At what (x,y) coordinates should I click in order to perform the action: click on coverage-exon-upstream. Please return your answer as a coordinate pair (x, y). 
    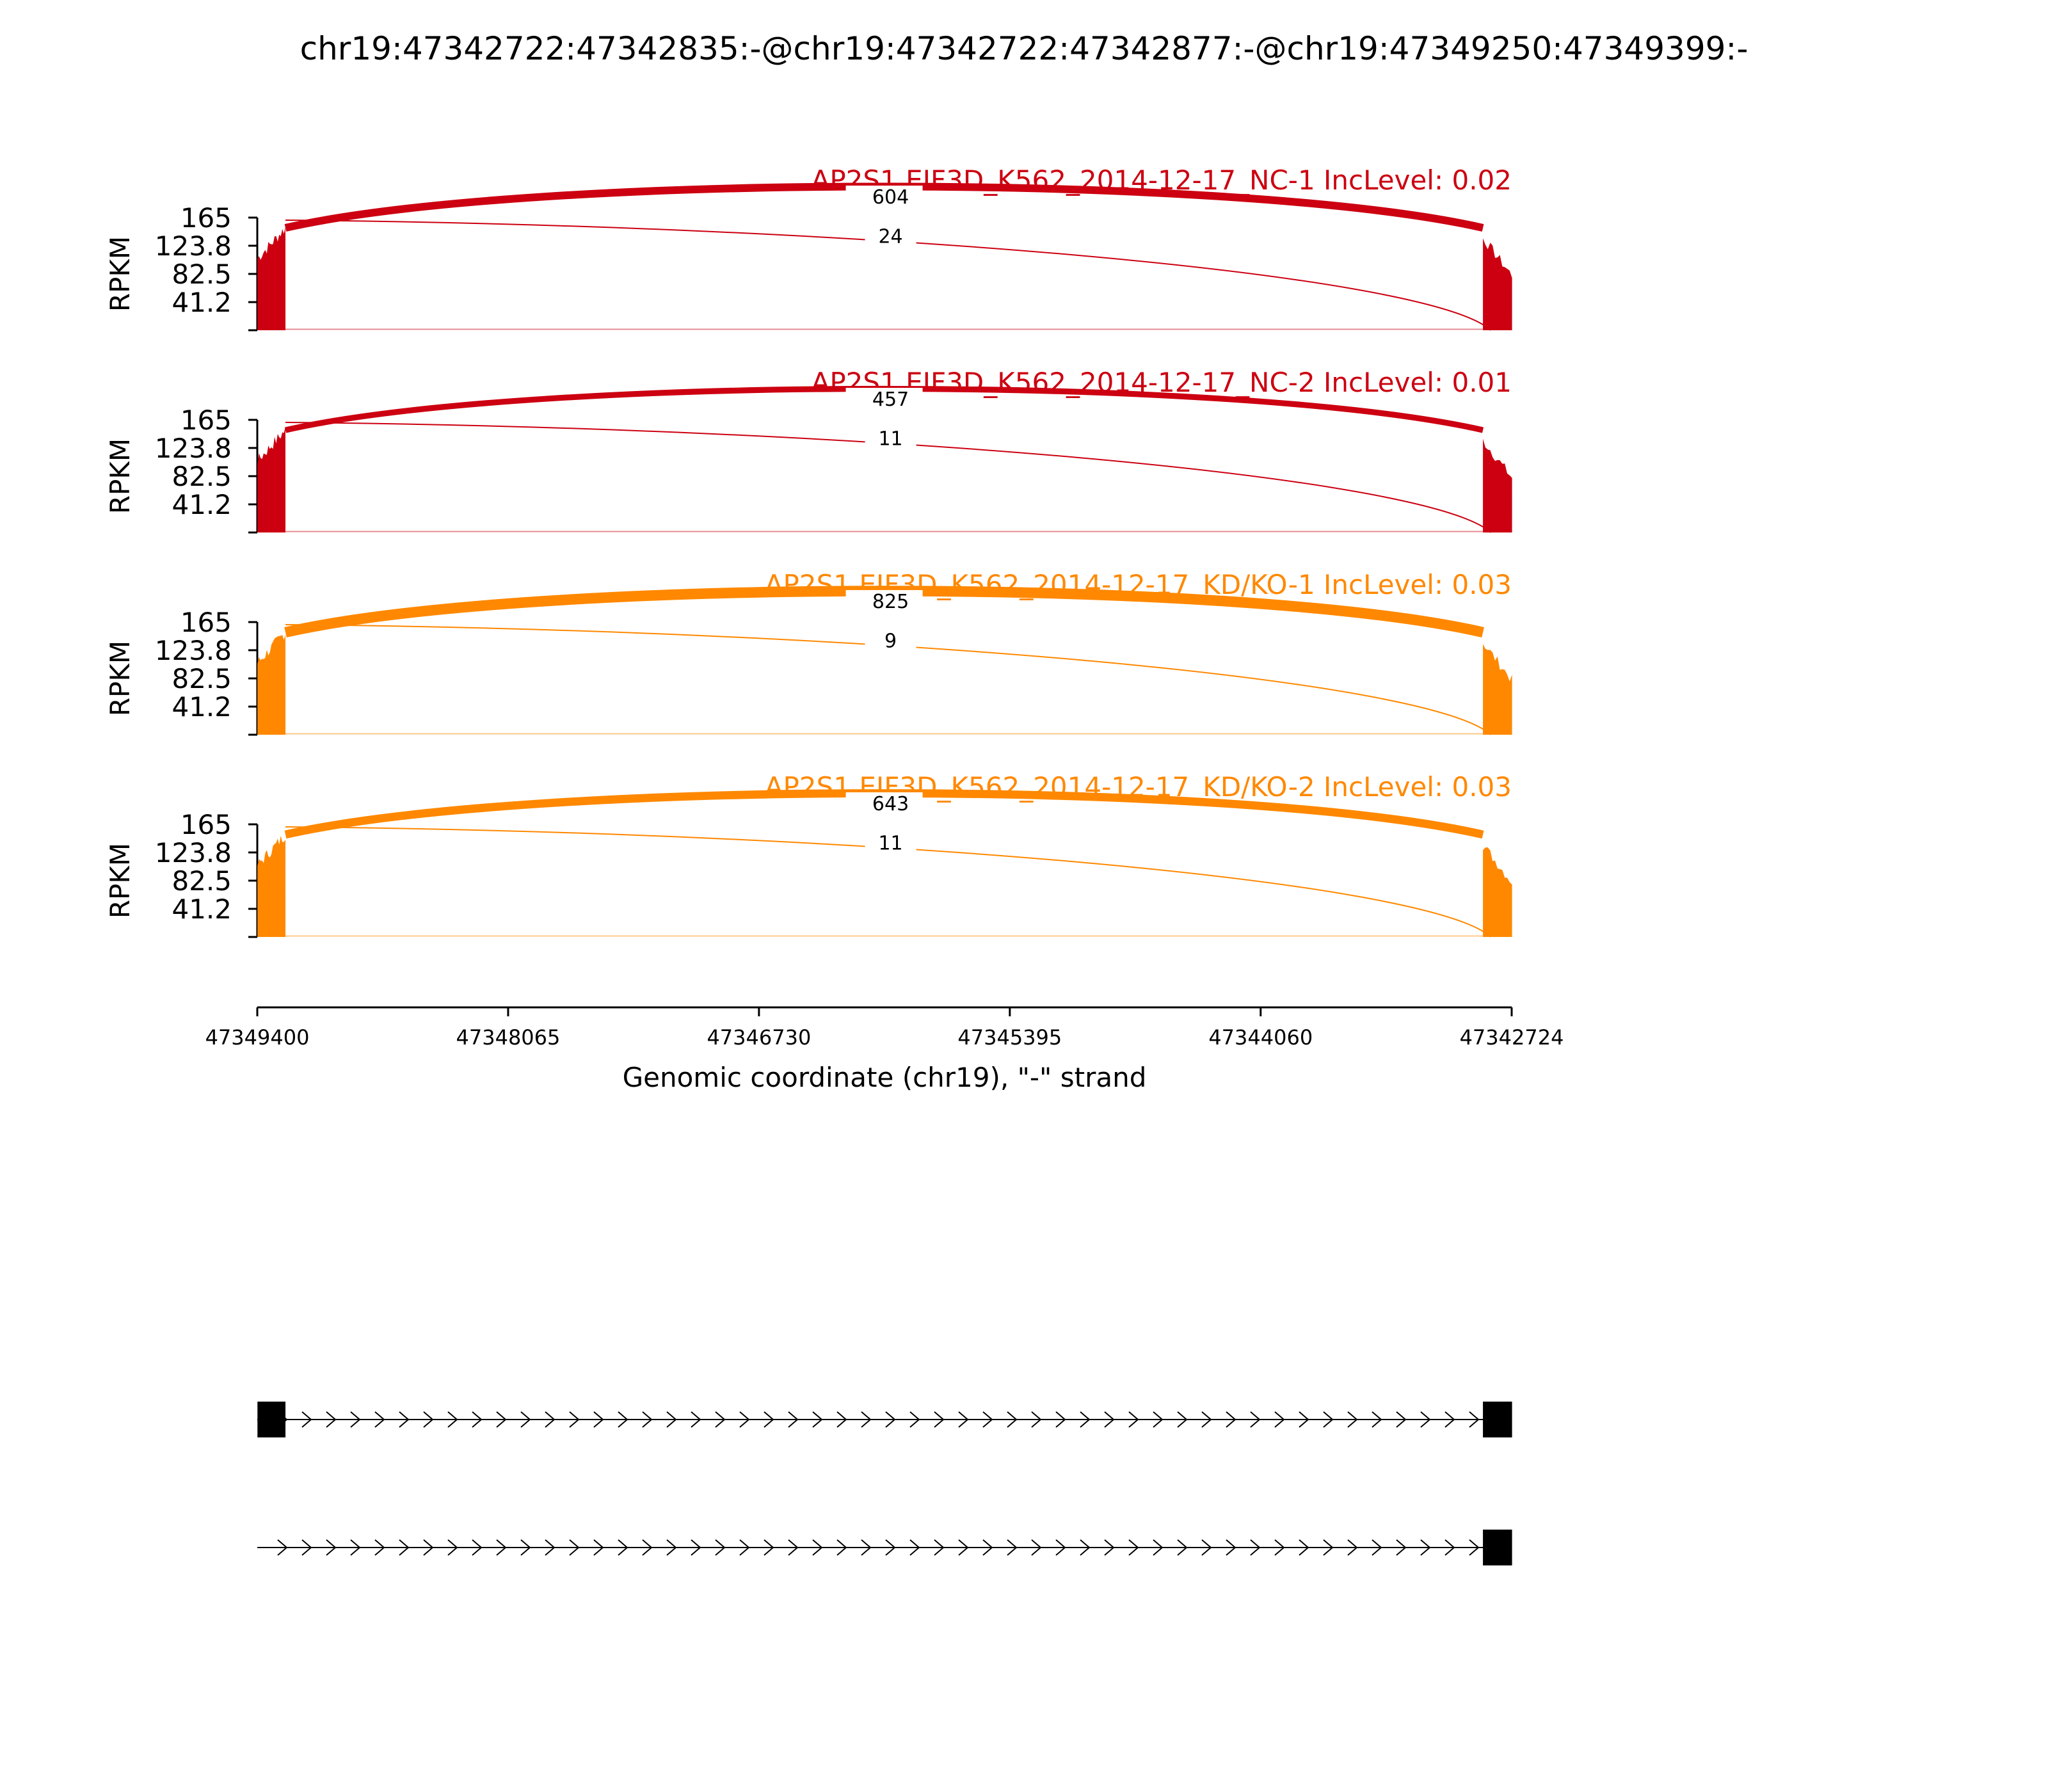
    Looking at the image, I should click on (271, 684).